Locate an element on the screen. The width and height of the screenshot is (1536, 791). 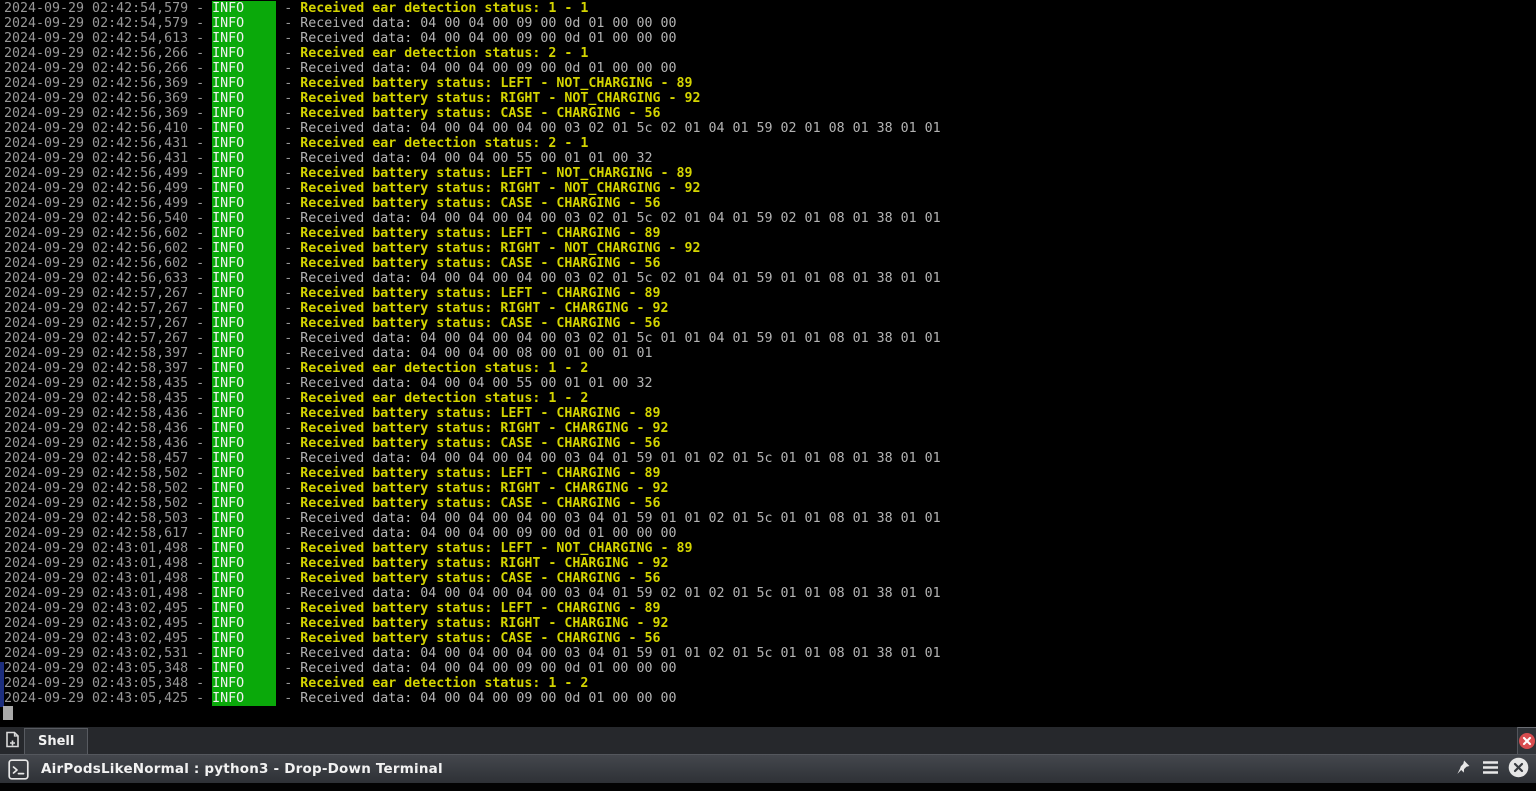
menu-button is located at coordinates (1490, 769).